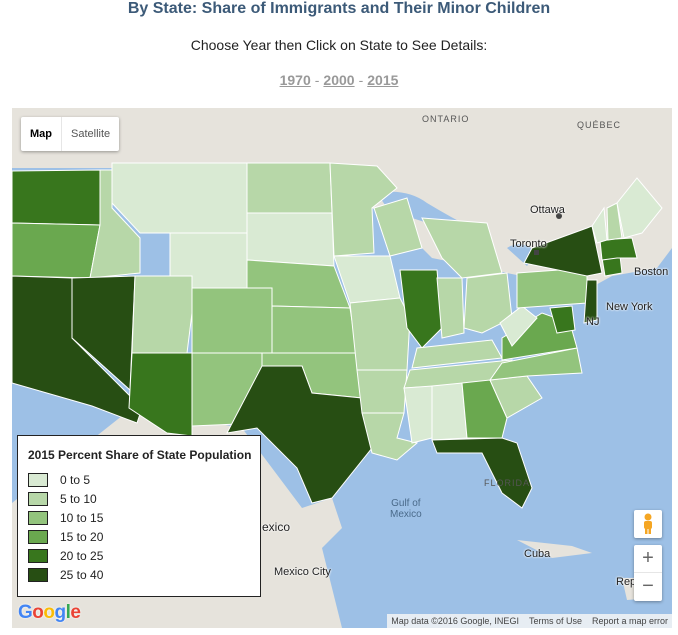 This screenshot has height=635, width=678. I want to click on label-florida: FLORIDA, so click(507, 483).